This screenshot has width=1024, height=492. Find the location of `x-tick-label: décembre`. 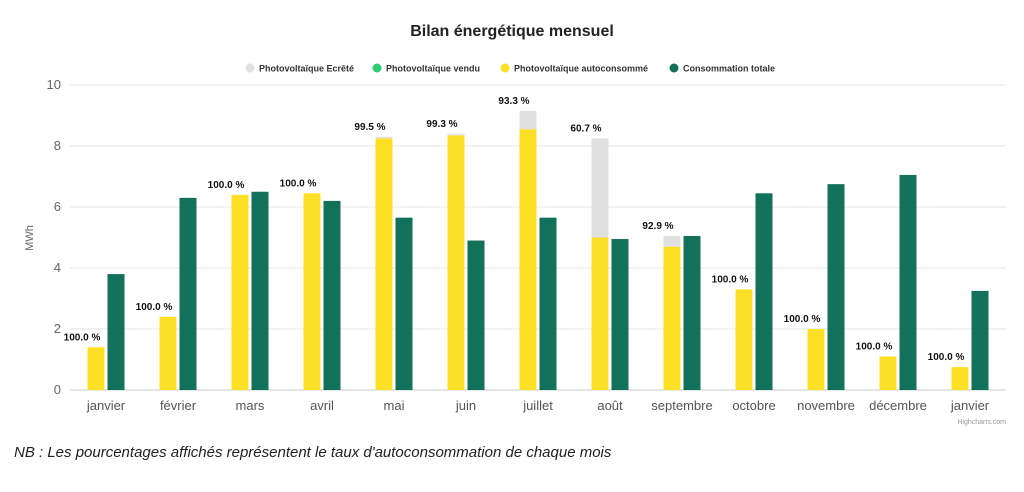

x-tick-label: décembre is located at coordinates (898, 405).